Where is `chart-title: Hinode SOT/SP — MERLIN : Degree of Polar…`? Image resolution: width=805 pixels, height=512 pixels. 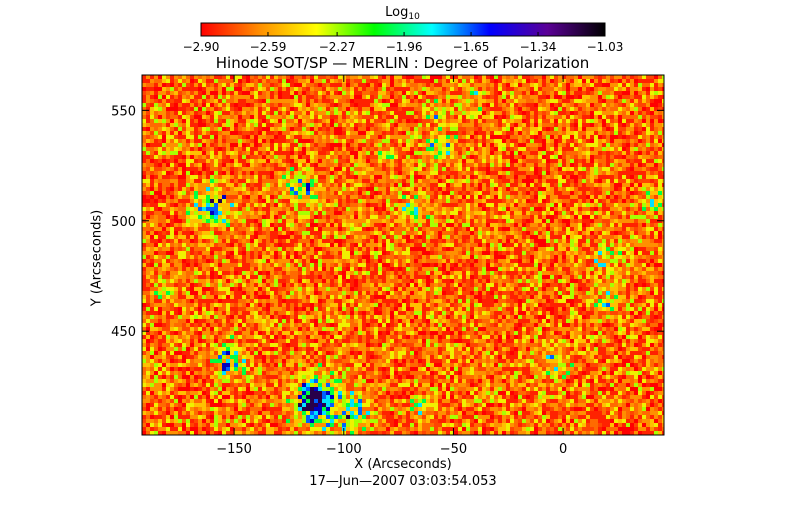
chart-title: Hinode SOT/SP — MERLIN : Degree of Polar… is located at coordinates (402, 63).